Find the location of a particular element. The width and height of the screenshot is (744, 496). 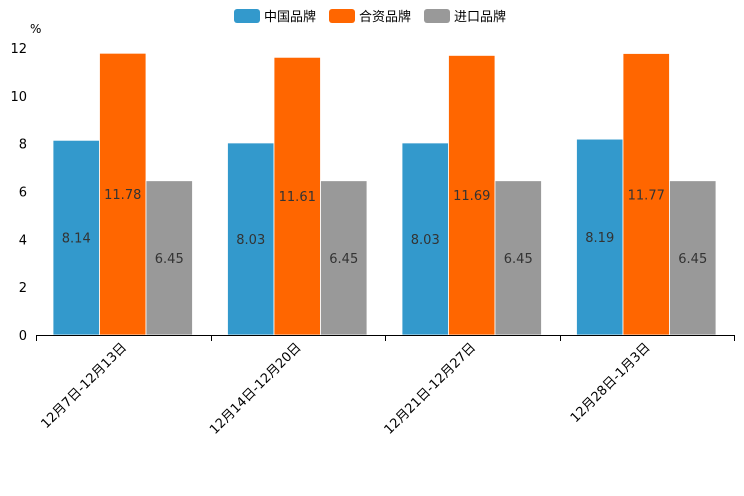

x-category-label-1: 12月7日-12月13日 is located at coordinates (84, 386).